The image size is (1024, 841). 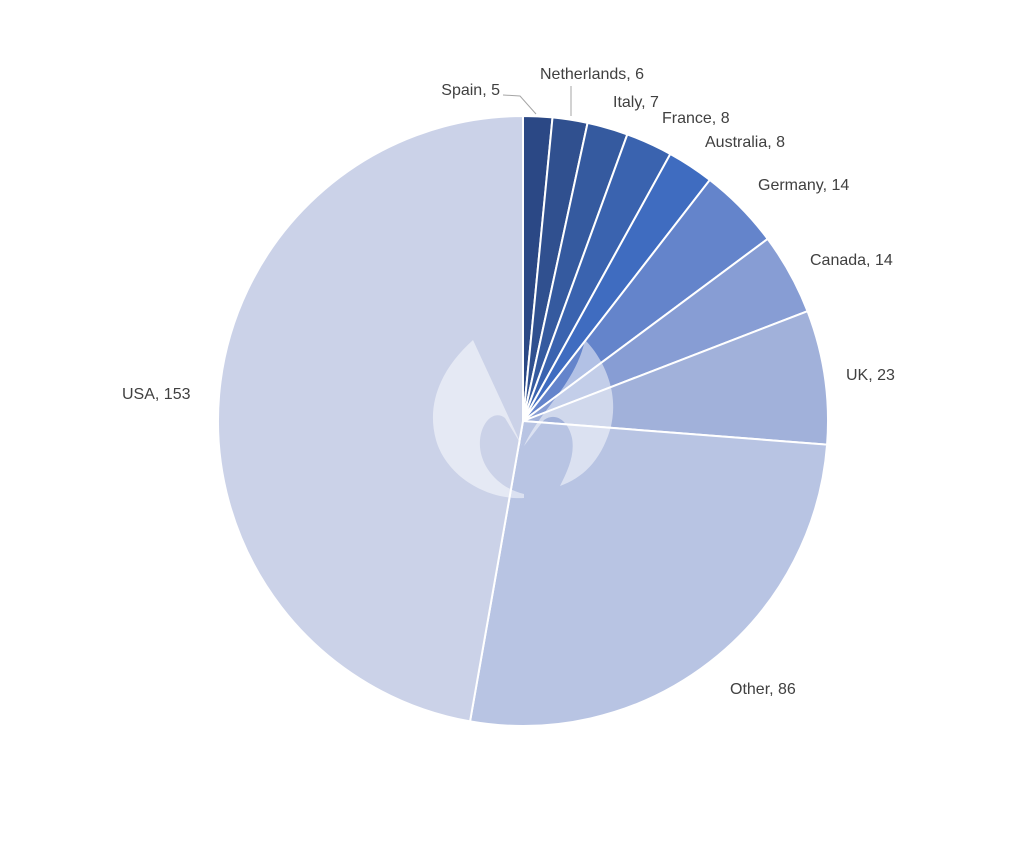 I want to click on data-label-germany: Germany, 14, so click(x=803, y=185).